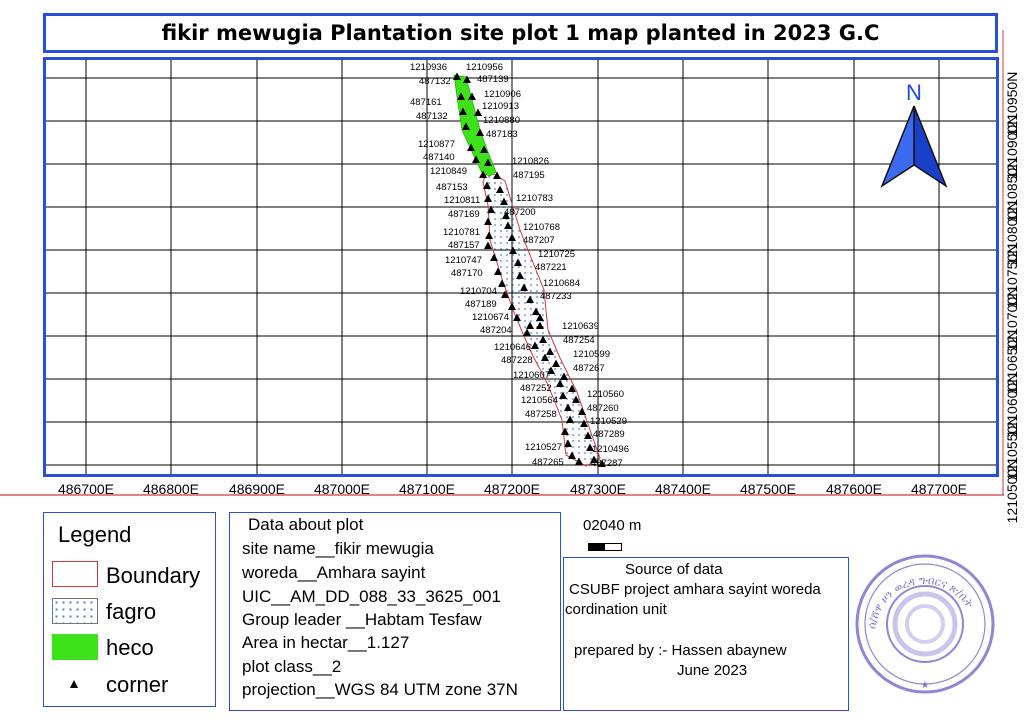  Describe the element at coordinates (75, 647) in the screenshot. I see `heco-swatch` at that location.